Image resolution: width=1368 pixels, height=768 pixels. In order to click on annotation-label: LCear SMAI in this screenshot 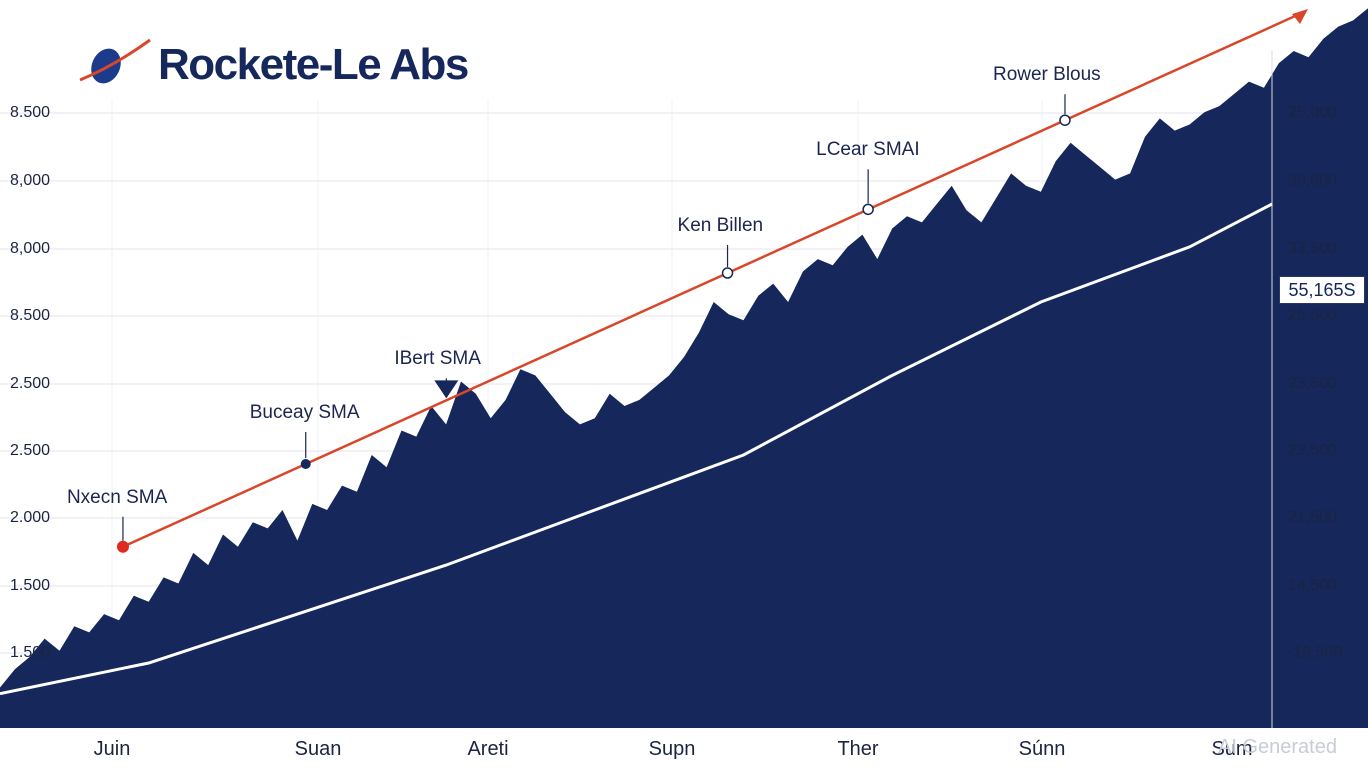, I will do `click(868, 150)`.